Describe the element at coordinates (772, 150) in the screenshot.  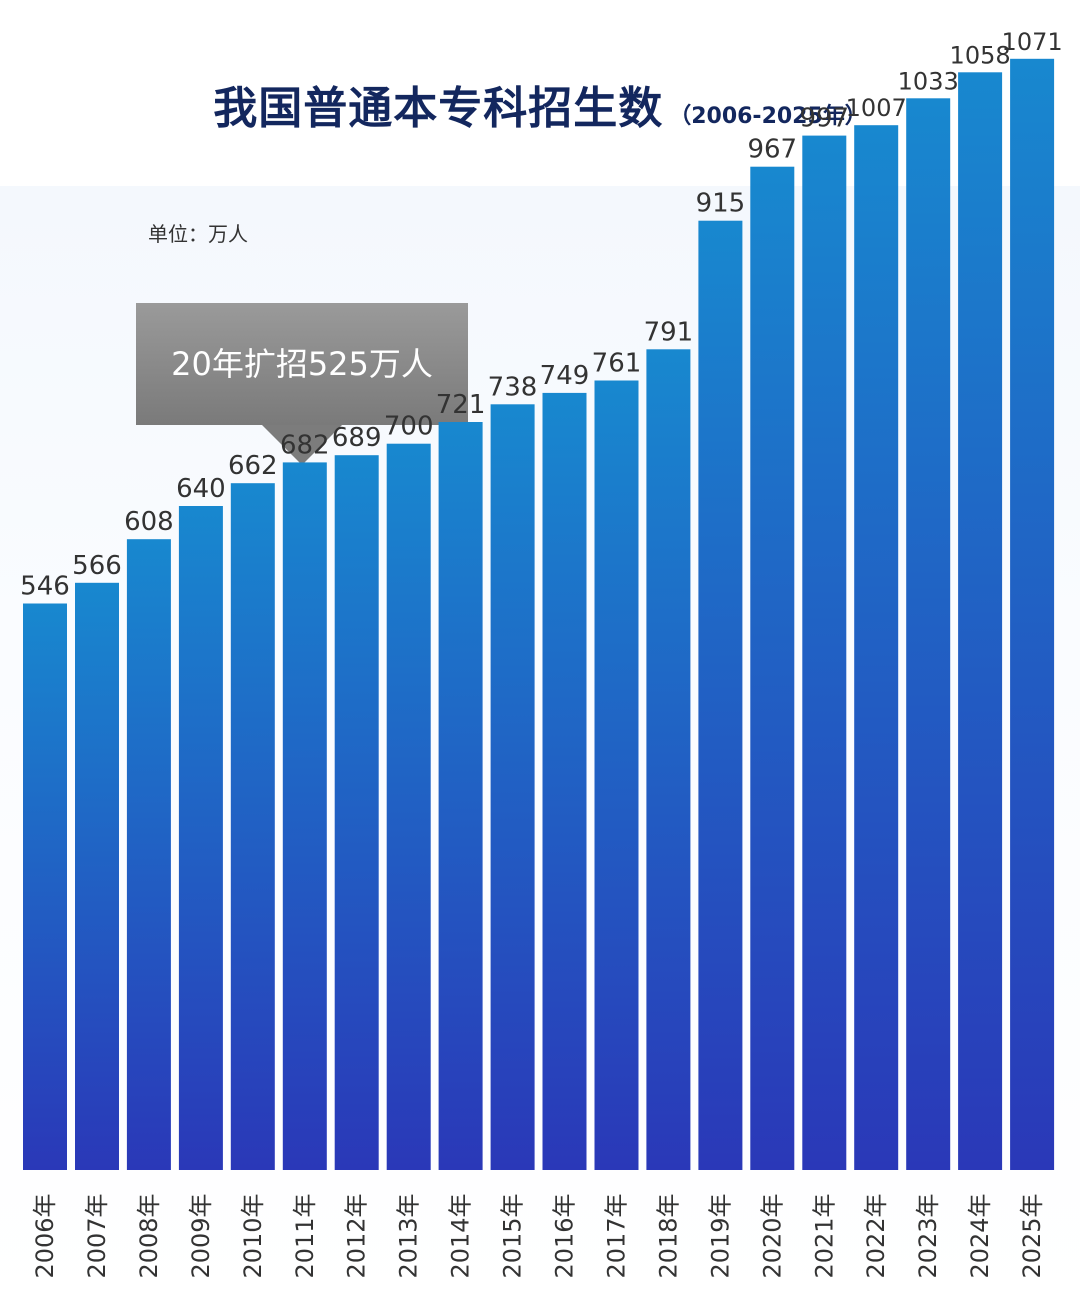
I see `value-label: 967` at that location.